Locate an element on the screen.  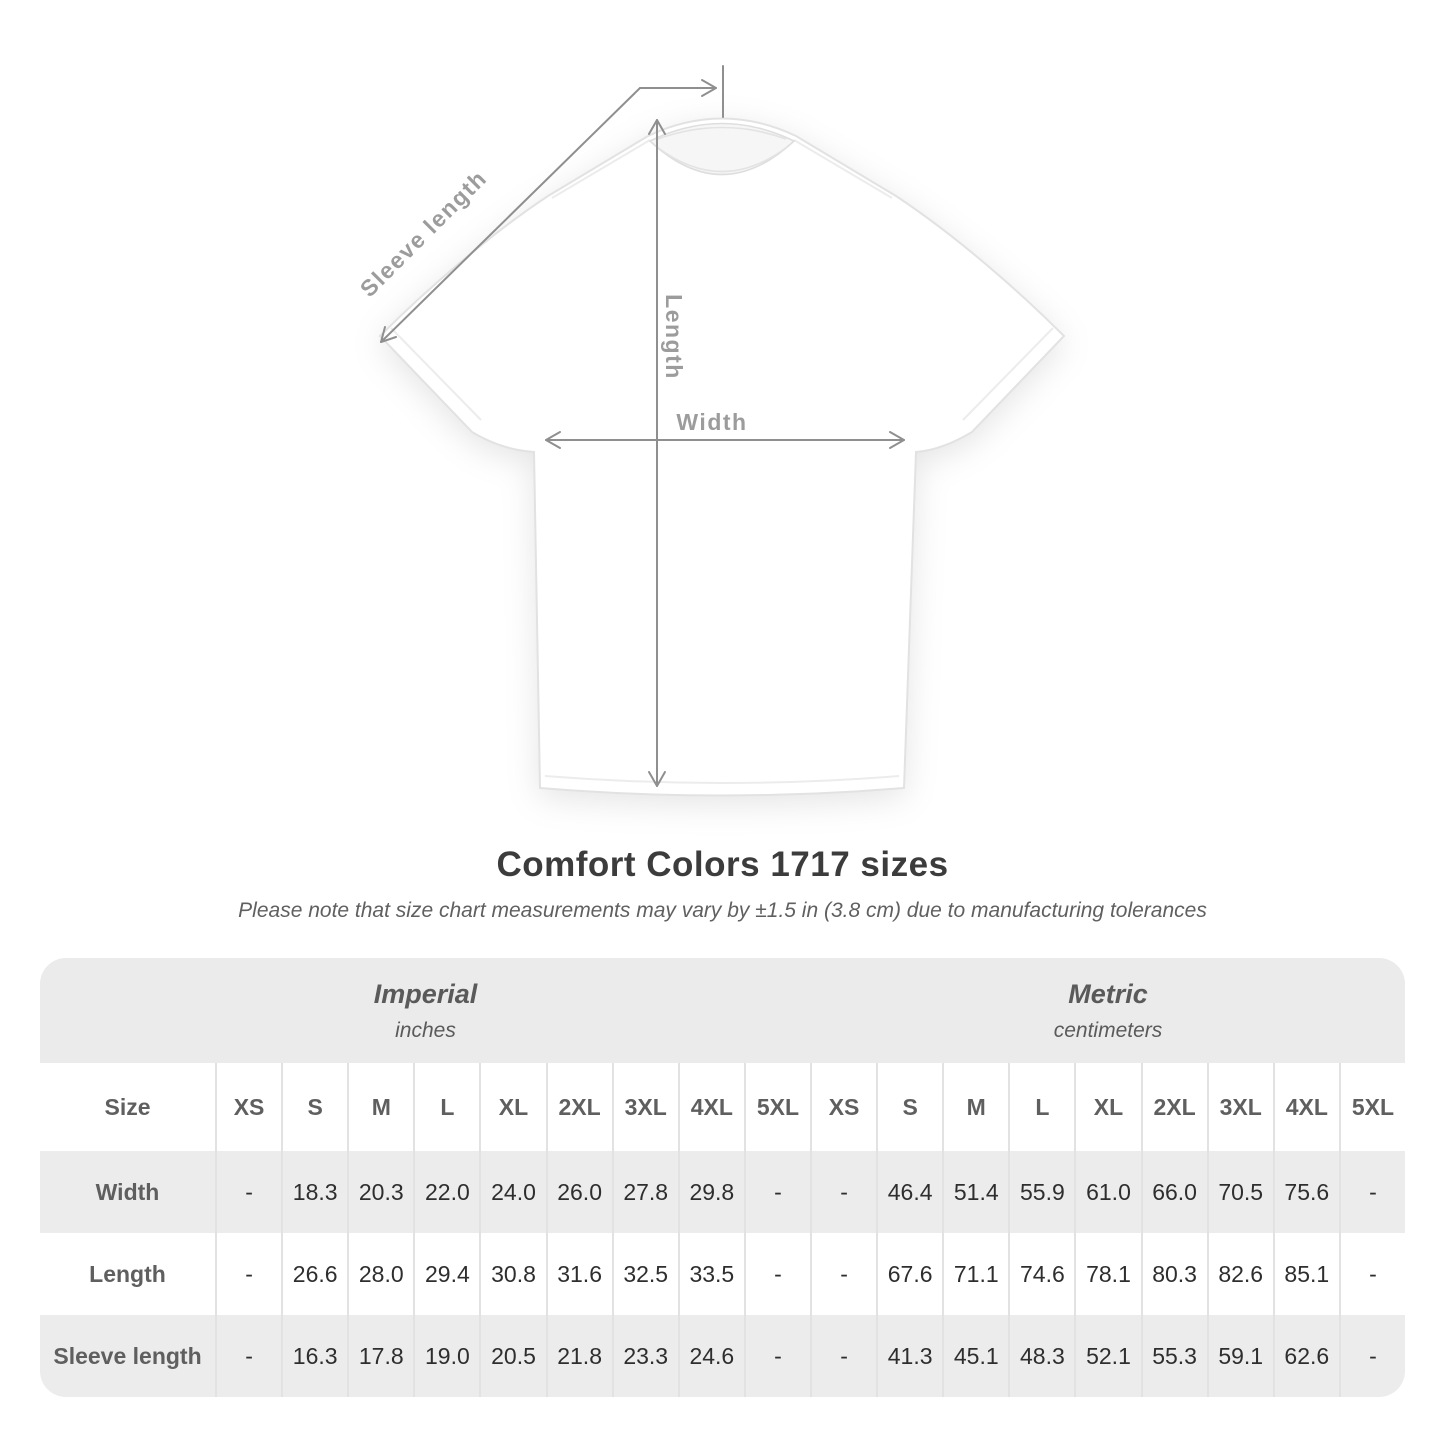
value-cell: 70.5 is located at coordinates (1239, 1192).